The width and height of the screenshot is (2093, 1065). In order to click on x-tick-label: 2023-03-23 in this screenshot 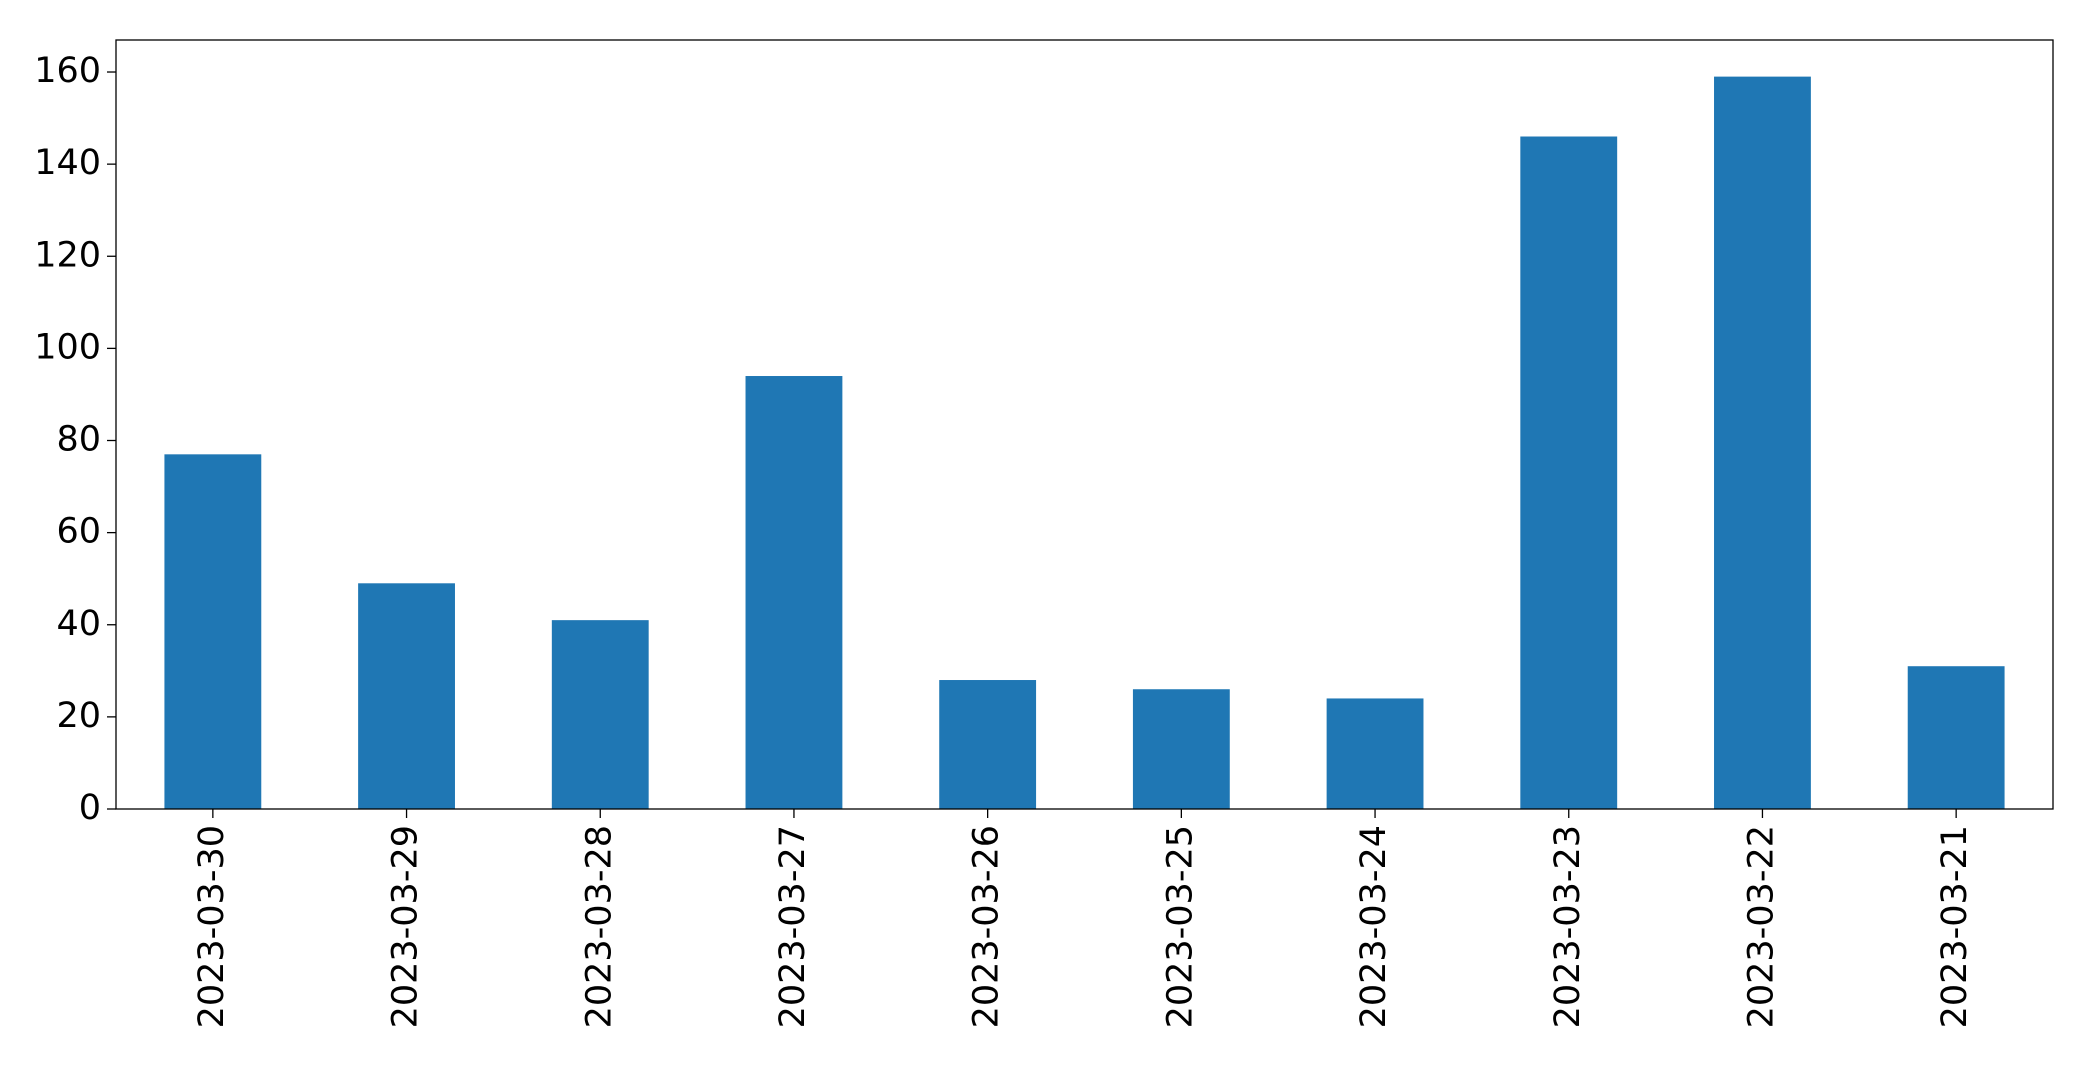, I will do `click(1568, 926)`.